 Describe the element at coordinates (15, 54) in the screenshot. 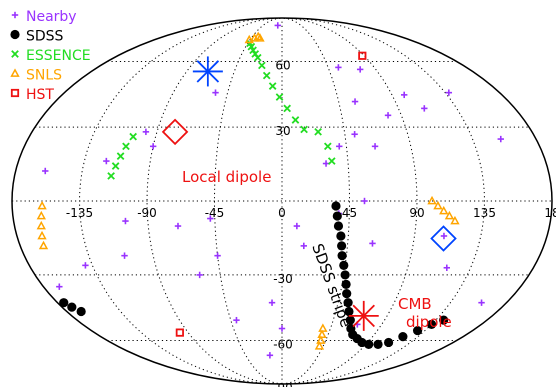

I see `legend-essence-marker` at that location.